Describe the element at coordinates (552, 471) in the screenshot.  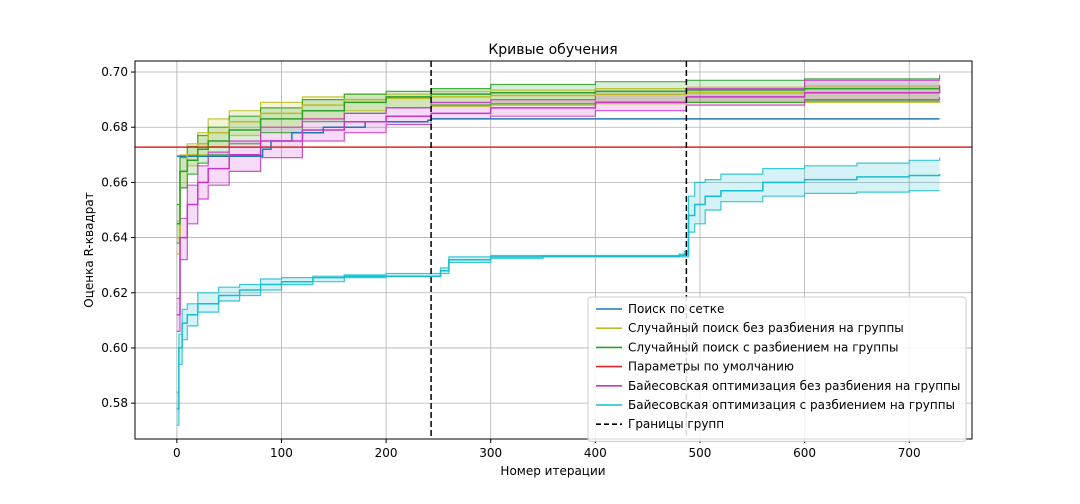
I see `x-axis-label: Номер итерации` at that location.